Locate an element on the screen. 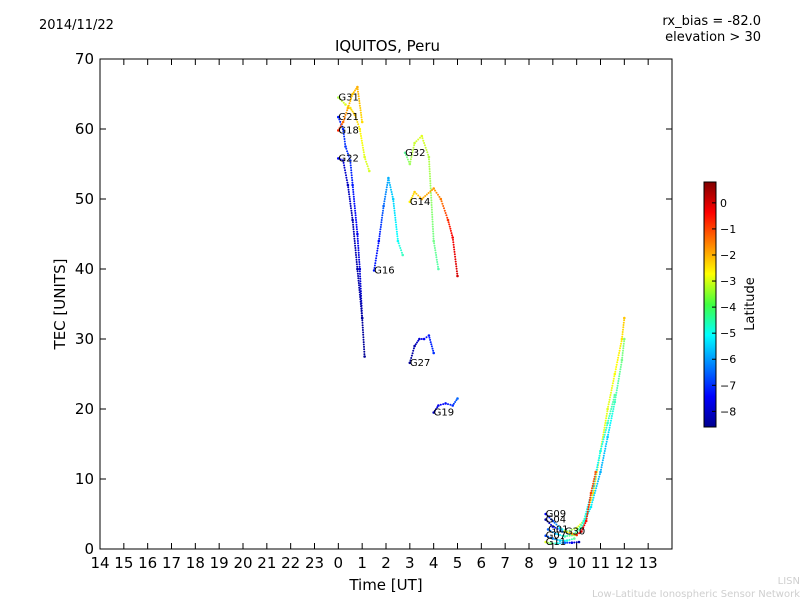  satellite-track-g30 is located at coordinates (580, 503).